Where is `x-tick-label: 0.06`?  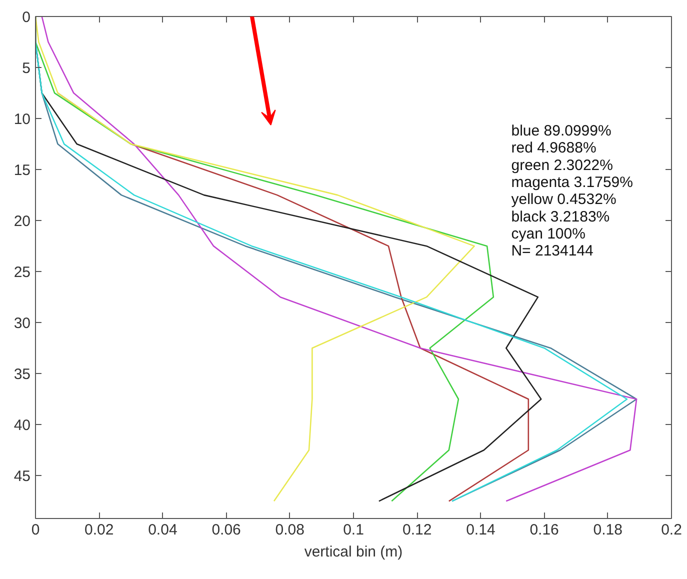 x-tick-label: 0.06 is located at coordinates (226, 530).